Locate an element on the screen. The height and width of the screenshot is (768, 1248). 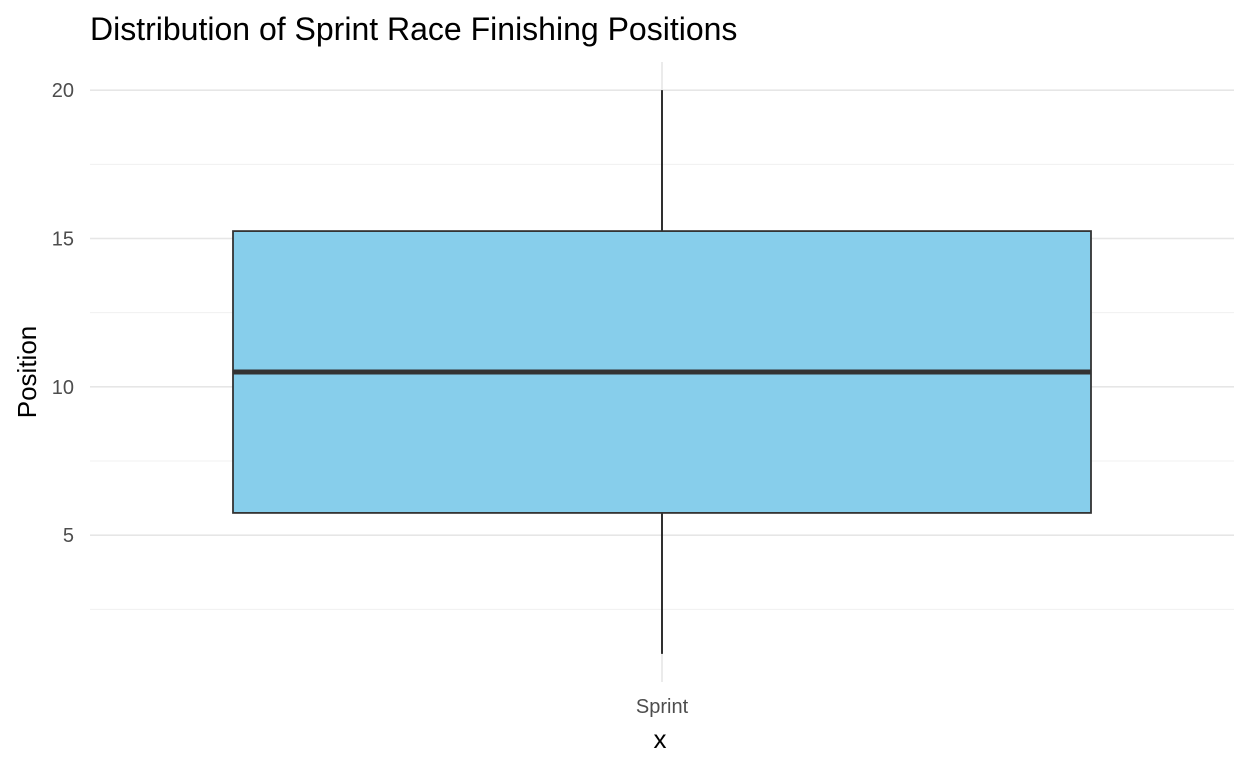
y-tick-label: 20 is located at coordinates (63, 91).